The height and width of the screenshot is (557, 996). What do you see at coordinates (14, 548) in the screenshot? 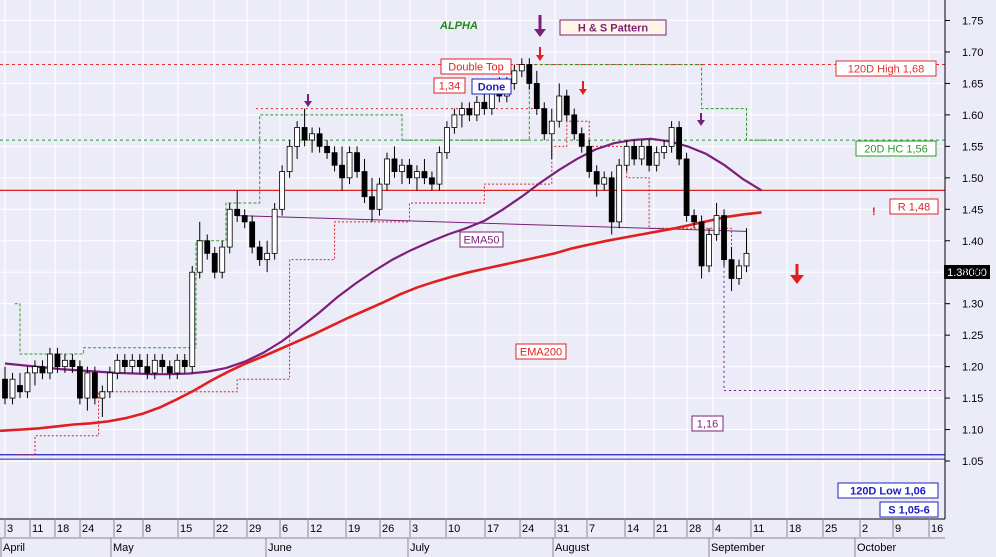
I see `month-label: April` at bounding box center [14, 548].